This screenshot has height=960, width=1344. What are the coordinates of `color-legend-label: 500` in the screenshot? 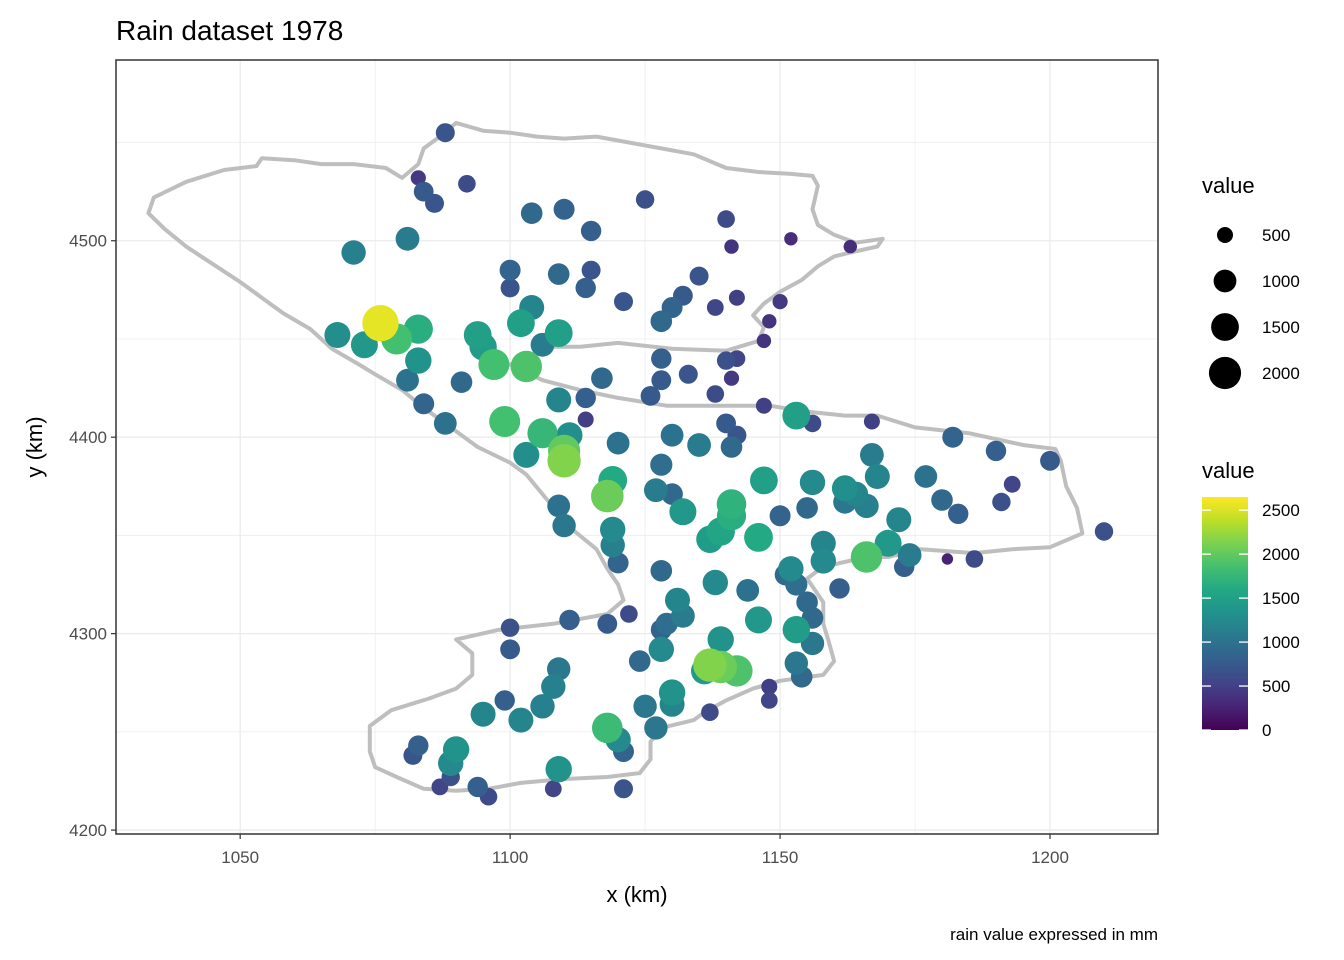 It's located at (1276, 686).